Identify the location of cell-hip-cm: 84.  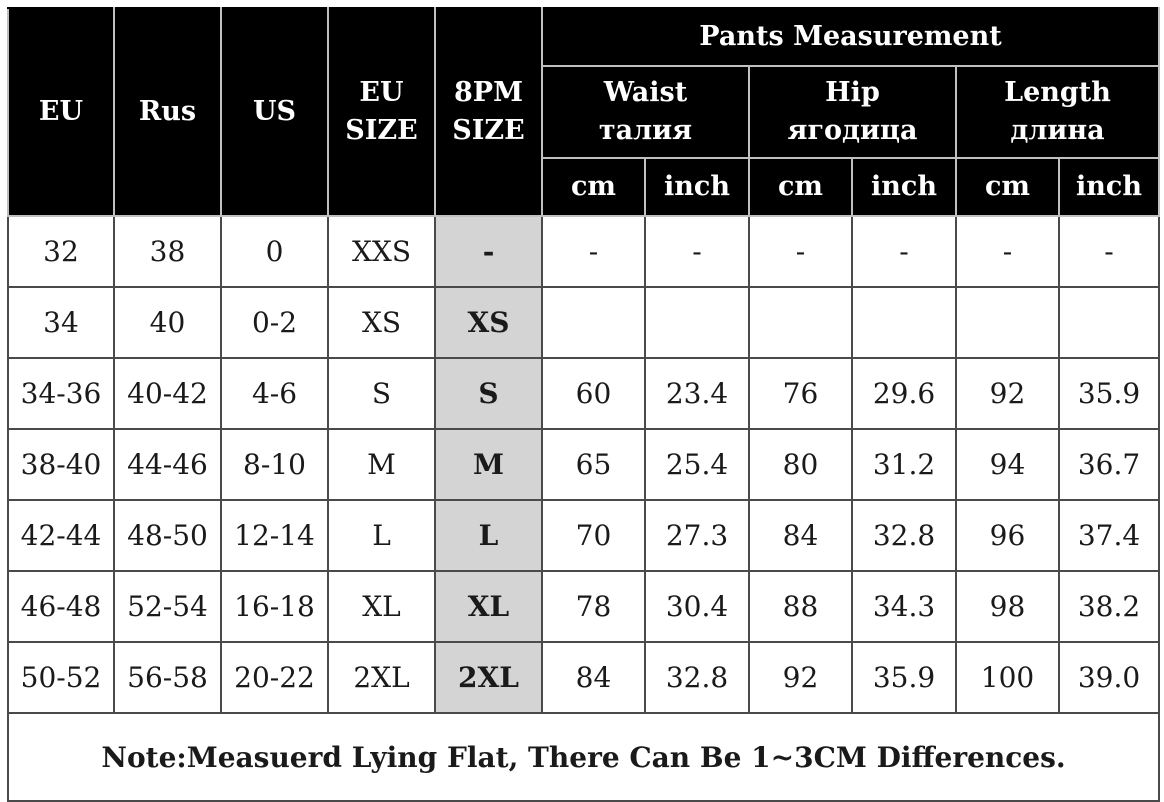
(800, 535).